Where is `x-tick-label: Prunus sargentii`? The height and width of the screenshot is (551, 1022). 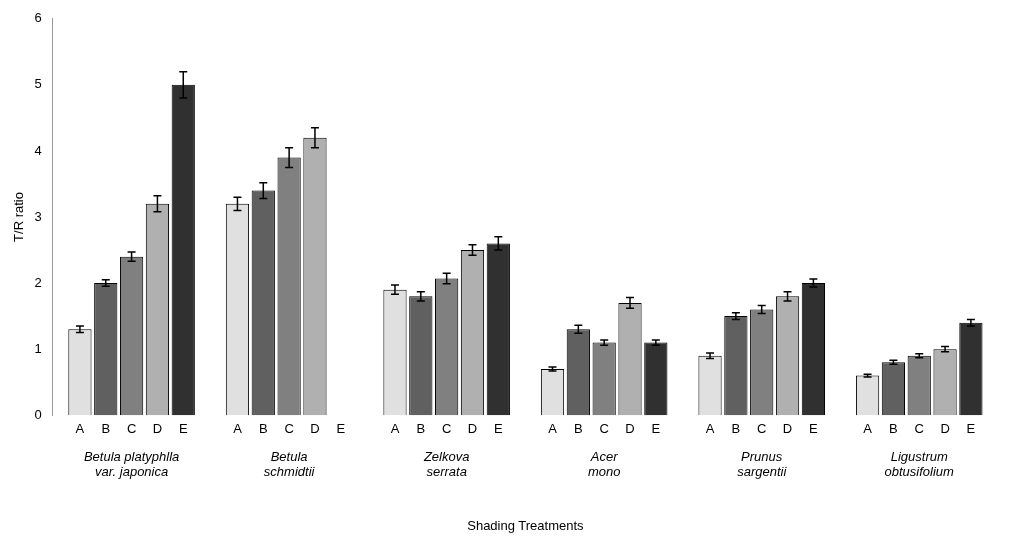
x-tick-label: Prunus sargentii is located at coordinates (762, 464).